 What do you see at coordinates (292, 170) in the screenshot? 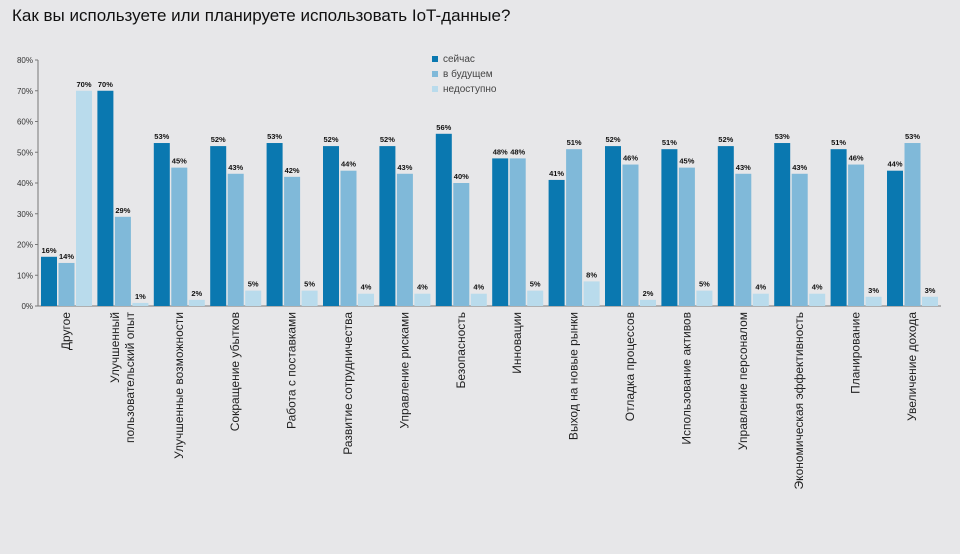
I see `data-label: 42%` at bounding box center [292, 170].